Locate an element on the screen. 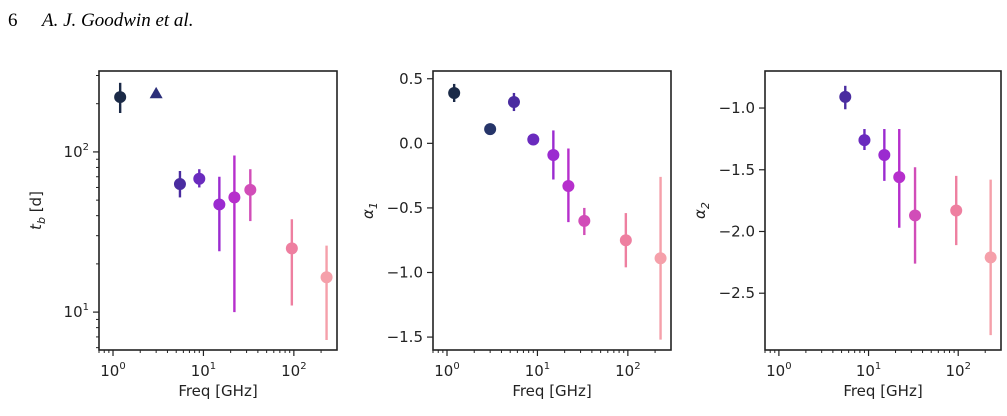  y-tick-label: −0.5 is located at coordinates (405, 208).